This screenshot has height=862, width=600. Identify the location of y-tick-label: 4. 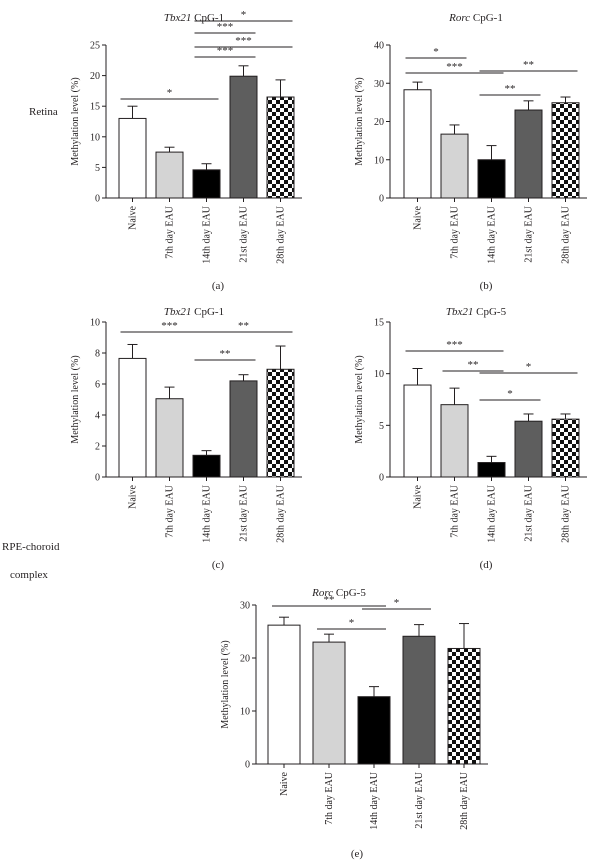
(97, 416).